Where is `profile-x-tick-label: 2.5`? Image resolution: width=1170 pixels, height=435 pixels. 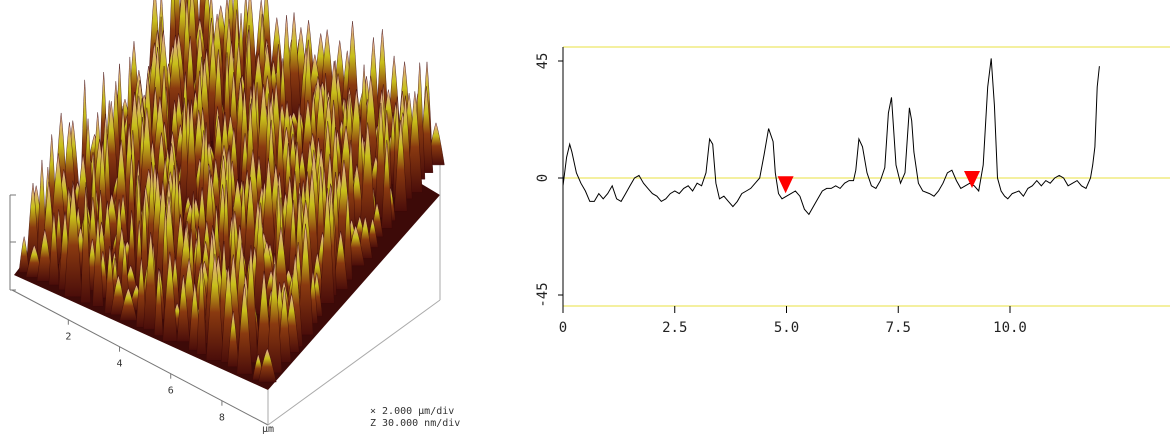 profile-x-tick-label: 2.5 is located at coordinates (674, 328).